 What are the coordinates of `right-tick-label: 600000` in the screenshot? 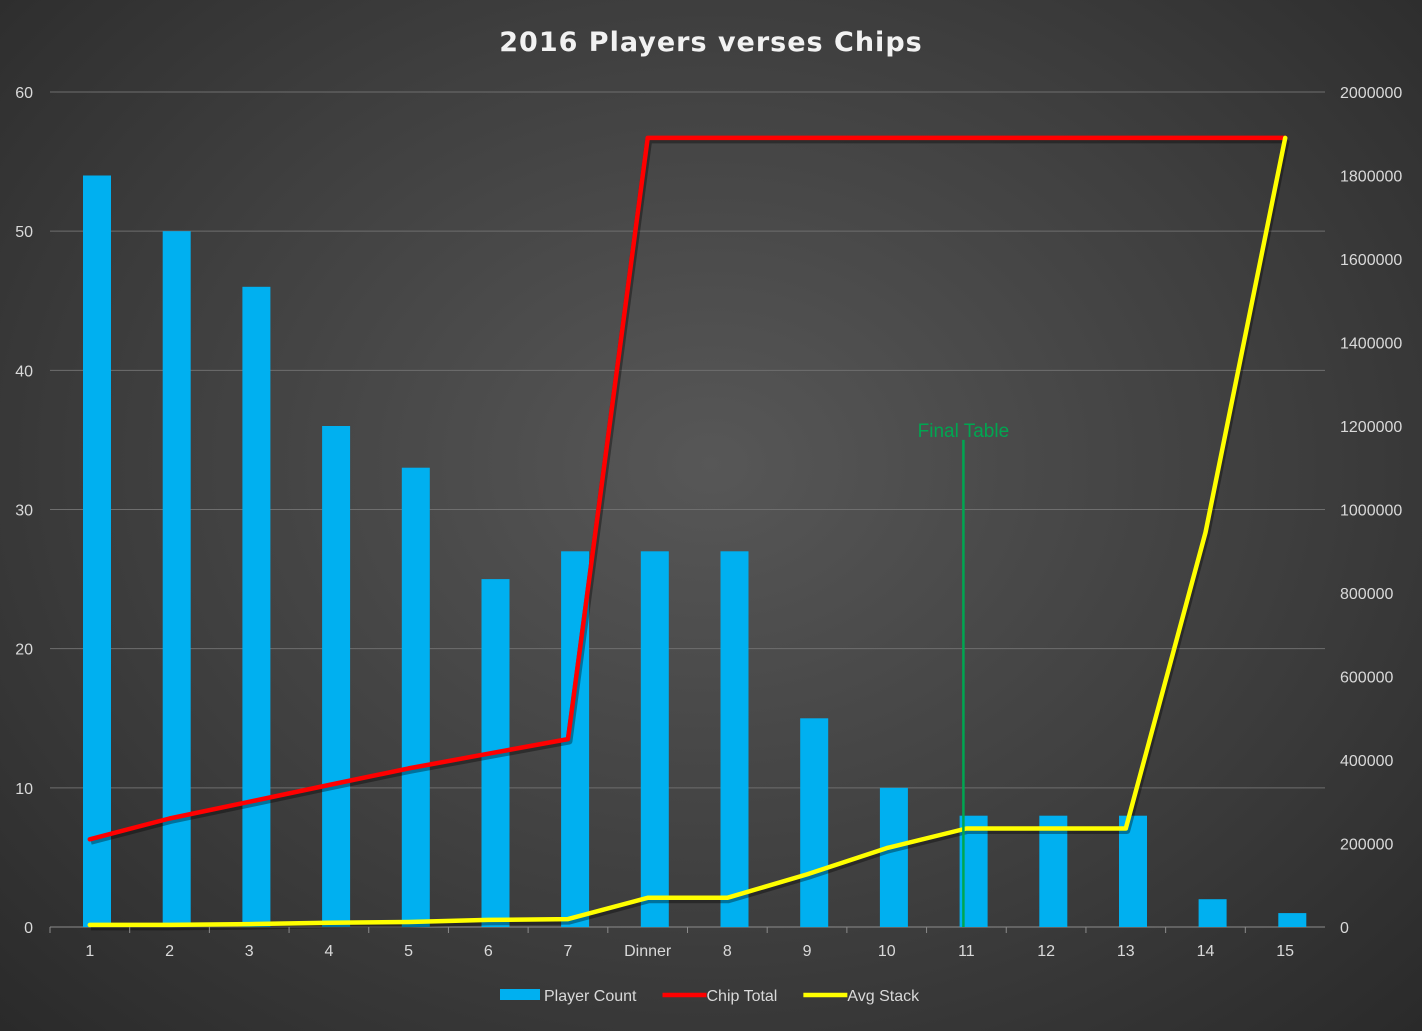 It's located at (1366, 678).